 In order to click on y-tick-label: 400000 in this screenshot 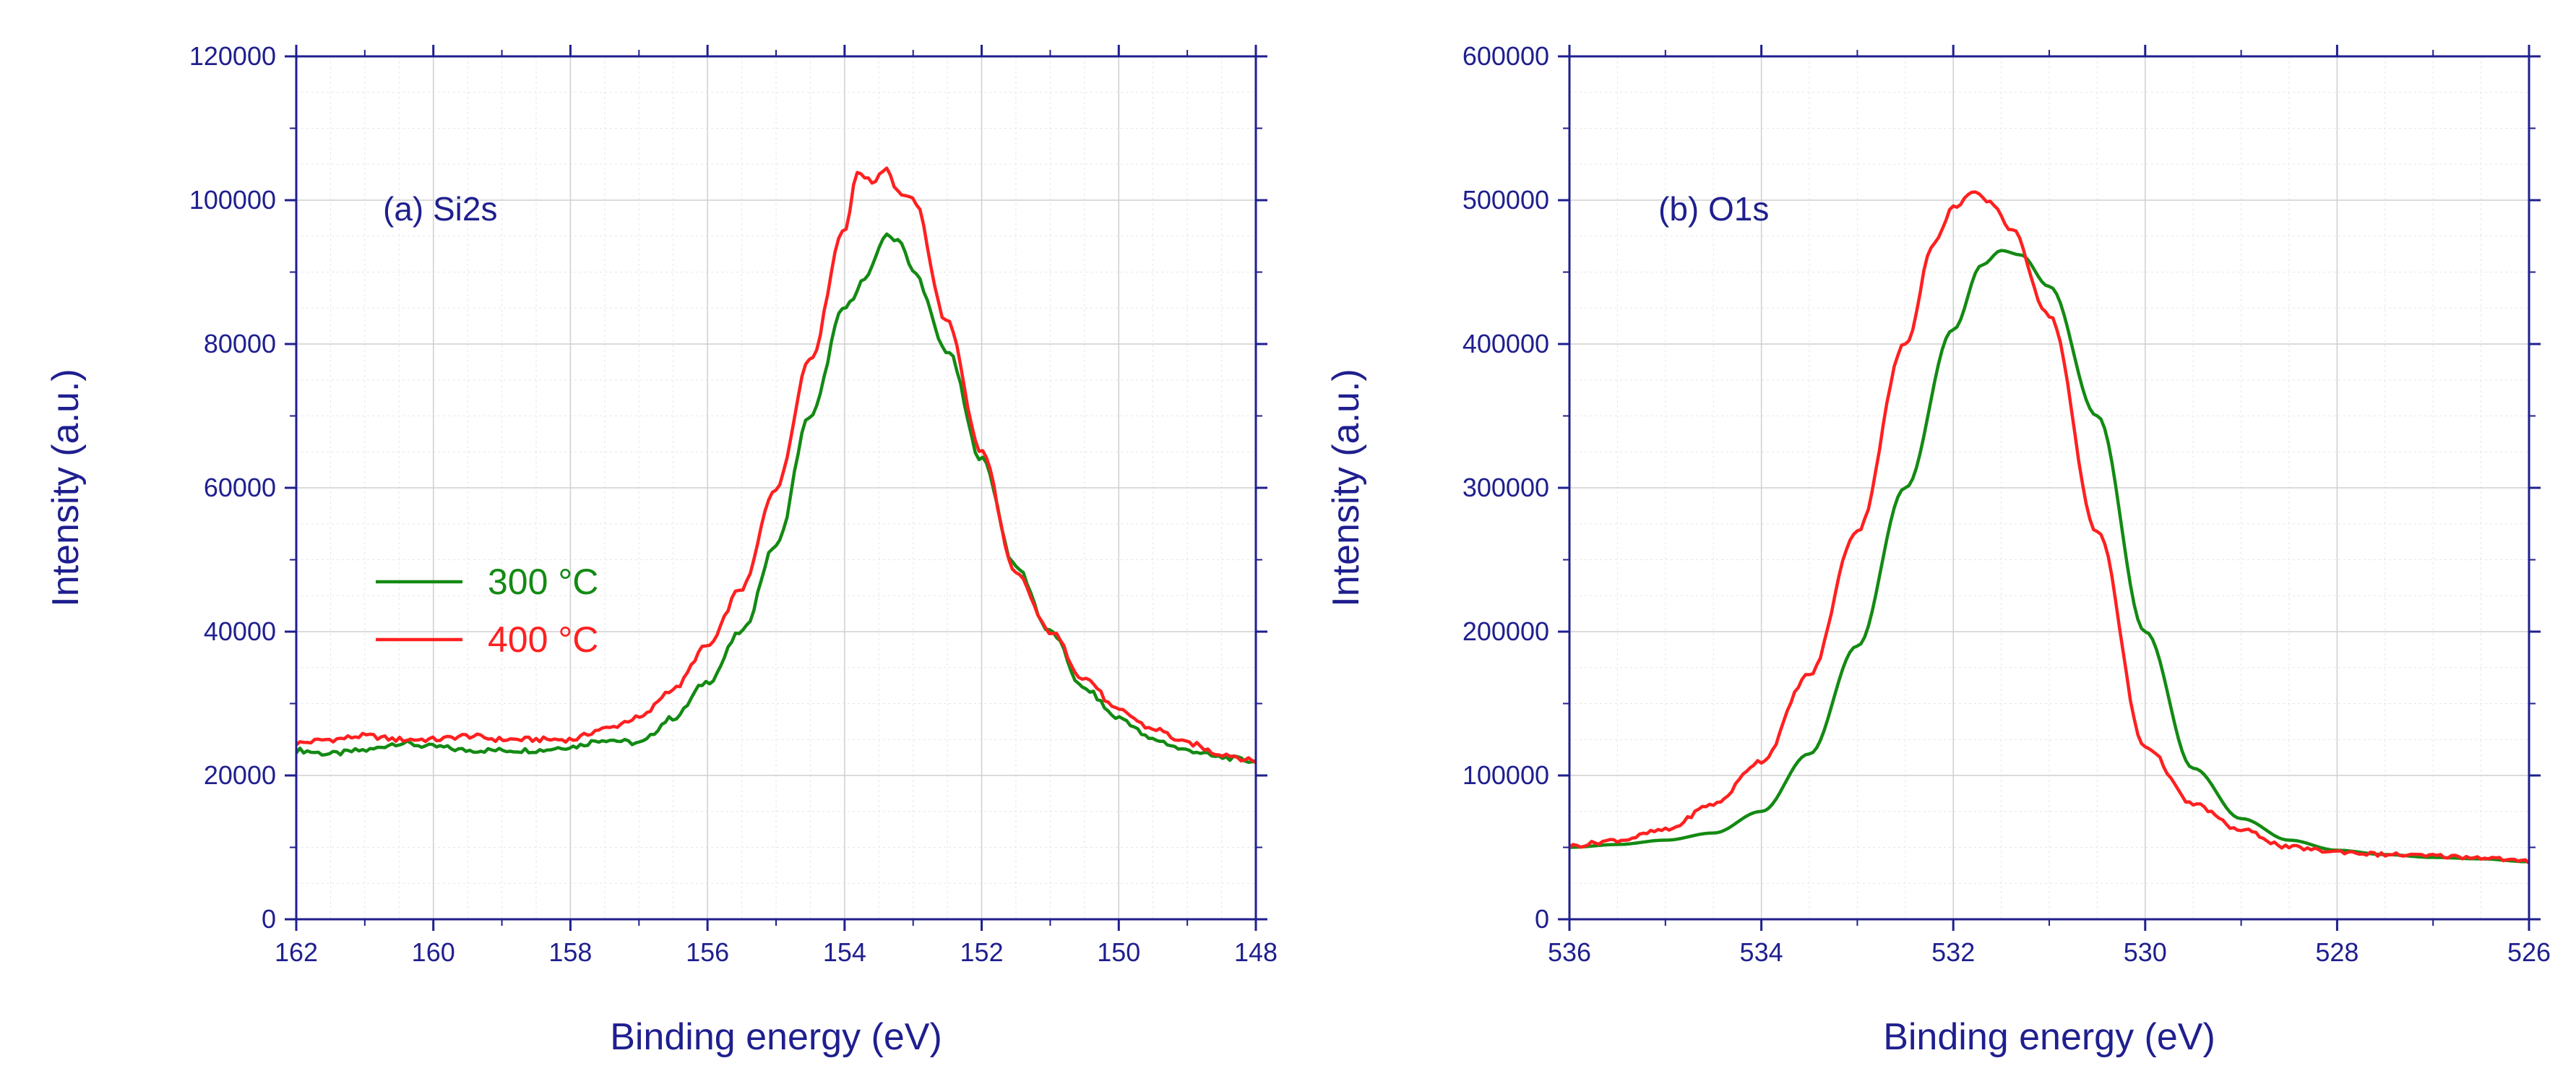, I will do `click(1506, 343)`.